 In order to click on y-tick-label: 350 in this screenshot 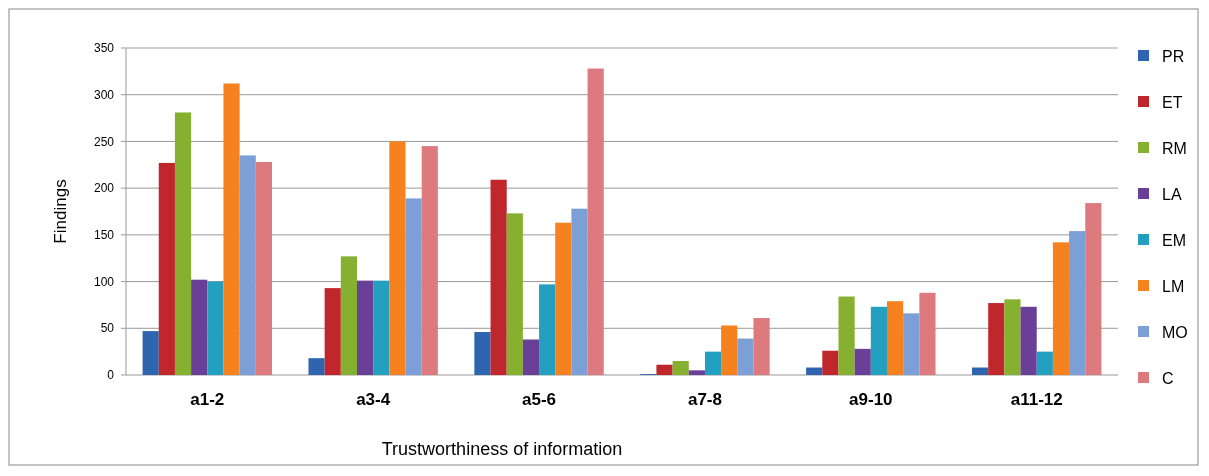, I will do `click(104, 48)`.